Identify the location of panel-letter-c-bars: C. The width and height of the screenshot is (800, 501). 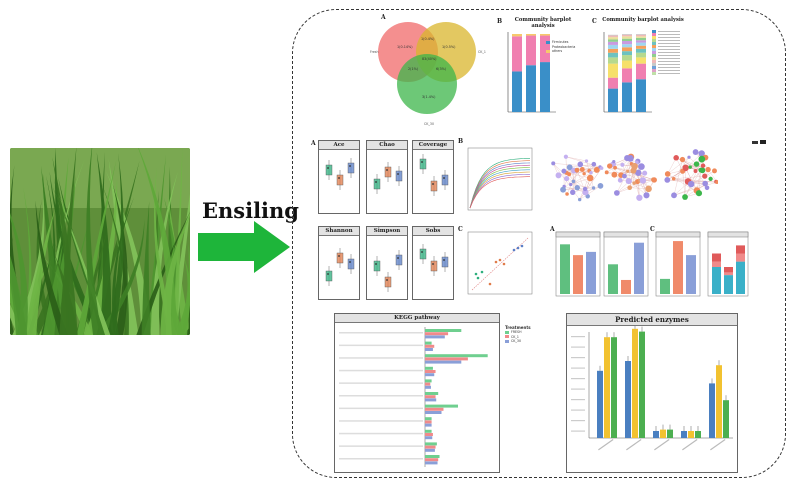
(652, 229).